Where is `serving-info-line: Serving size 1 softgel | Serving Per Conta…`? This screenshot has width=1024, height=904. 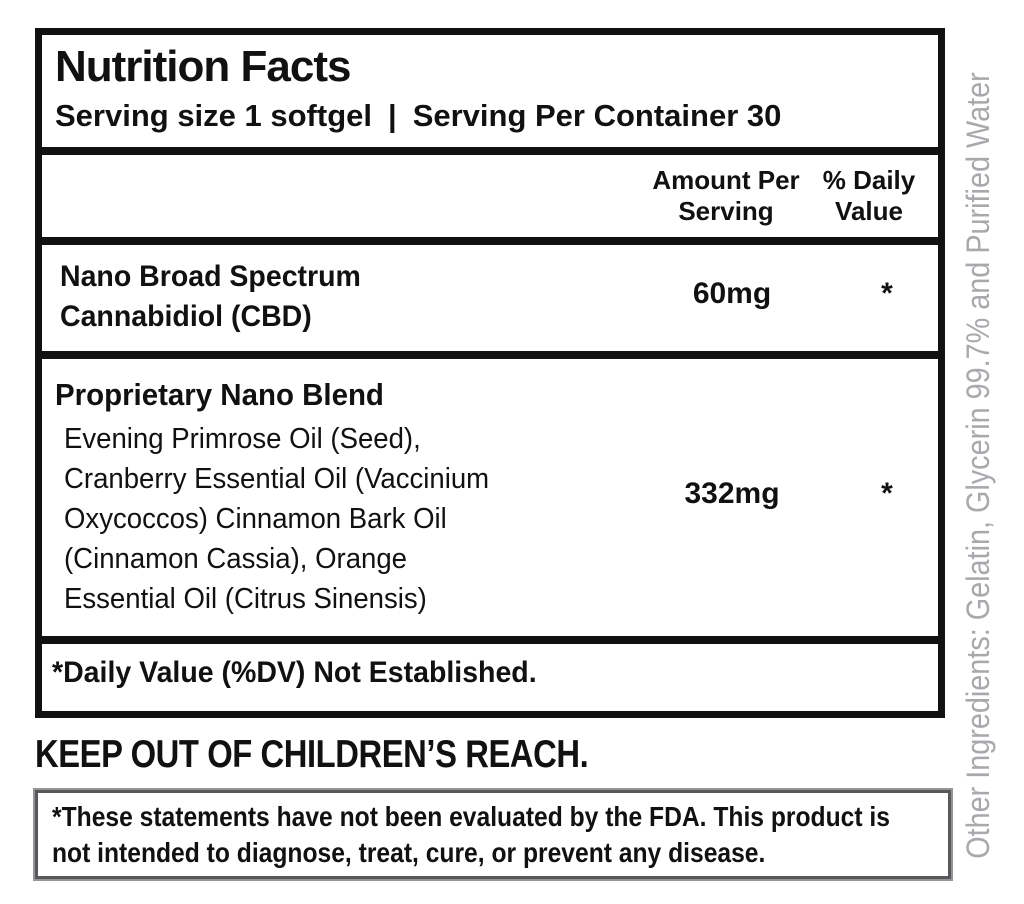 serving-info-line: Serving size 1 softgel | Serving Per Conta… is located at coordinates (490, 116).